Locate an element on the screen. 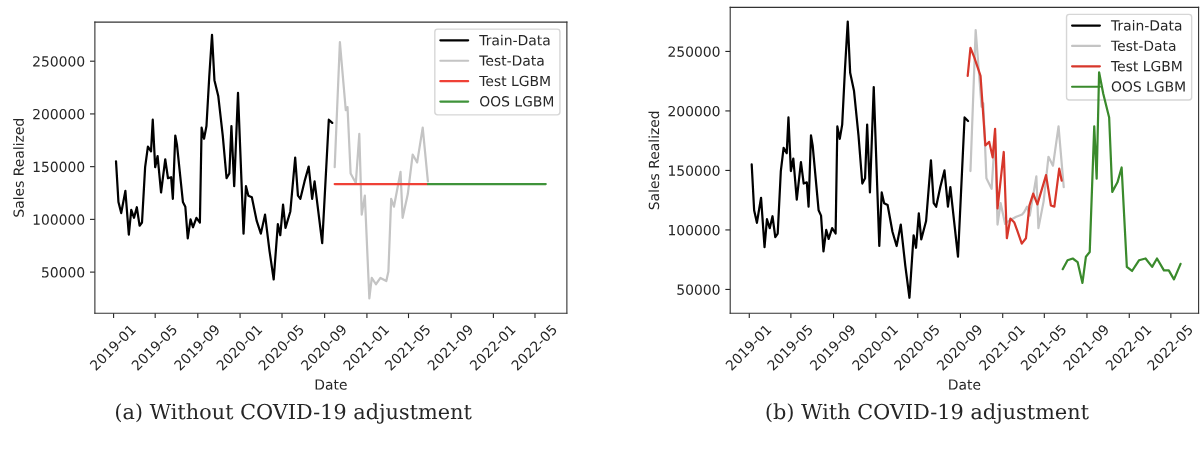 The image size is (1201, 462). text: (b) With COVID-19 adjustment is located at coordinates (927, 413).